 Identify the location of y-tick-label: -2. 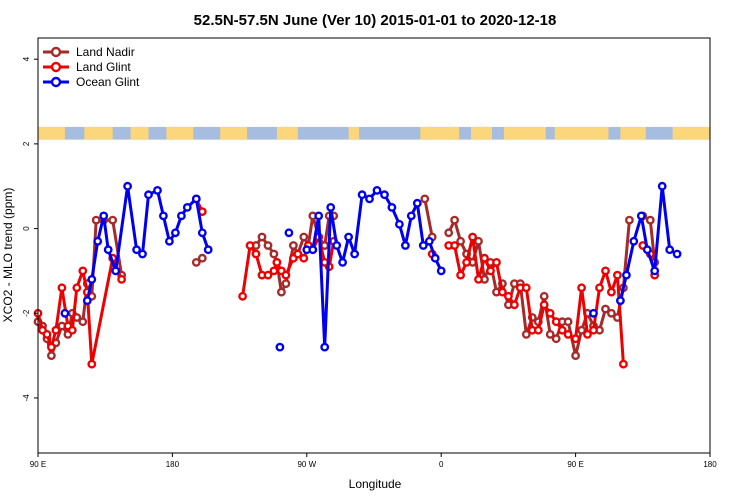
(26, 313).